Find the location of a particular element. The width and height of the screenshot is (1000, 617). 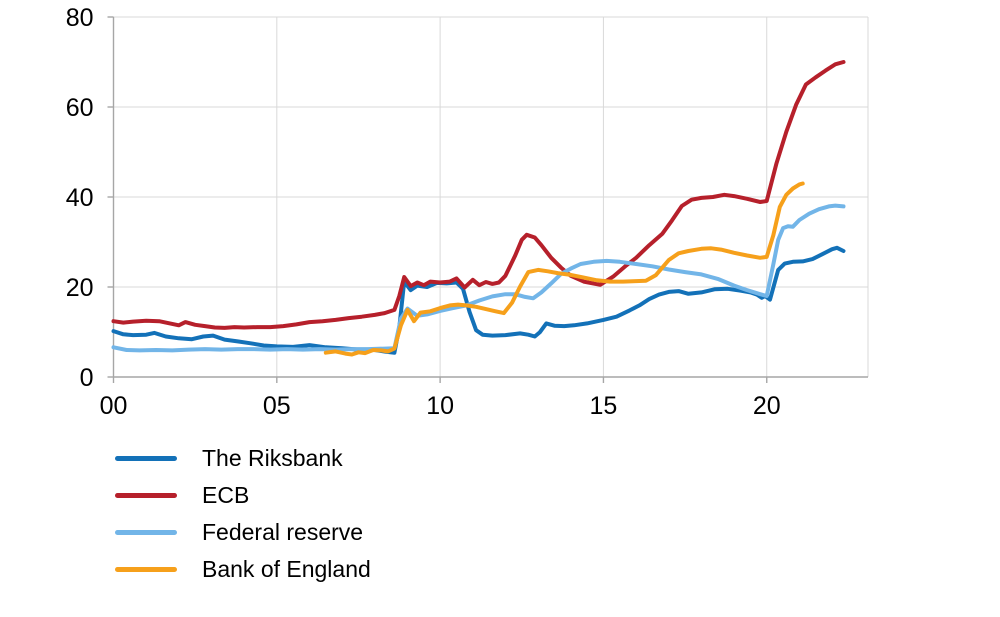

legend-swatch-federal-reserve is located at coordinates (146, 532).